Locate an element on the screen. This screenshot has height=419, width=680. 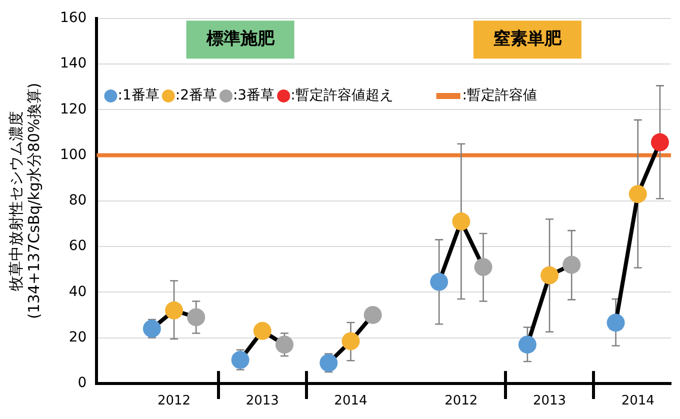
y-tick-label: 120 is located at coordinates (73, 109).